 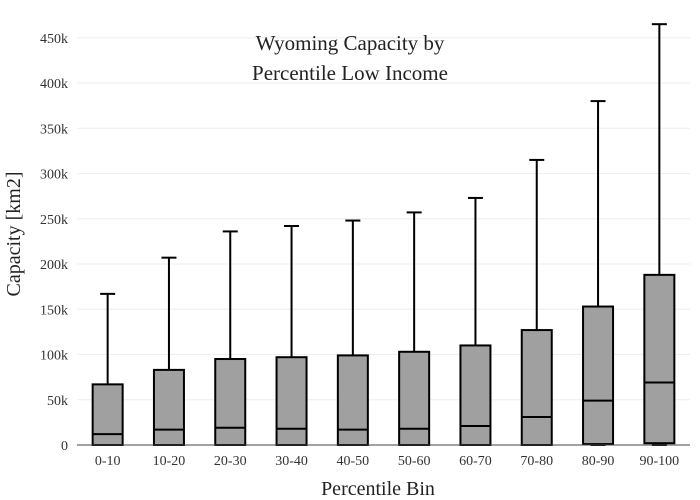 What do you see at coordinates (54, 265) in the screenshot?
I see `y-tick-label: 200k` at bounding box center [54, 265].